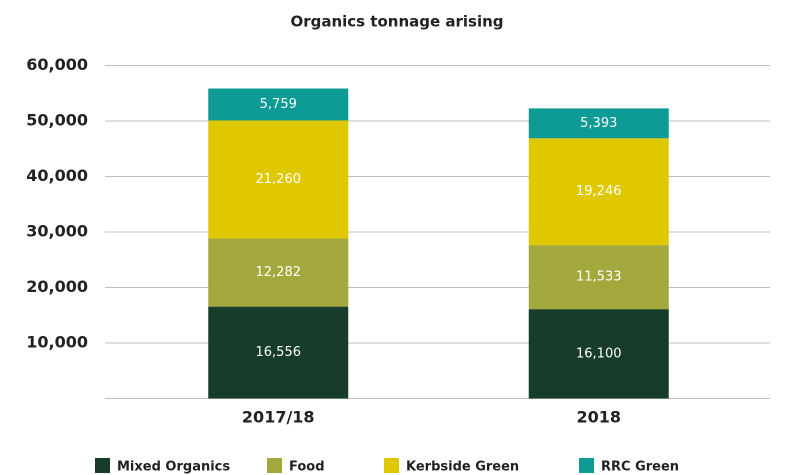 The height and width of the screenshot is (475, 795). I want to click on data-label: 21,260, so click(279, 179).